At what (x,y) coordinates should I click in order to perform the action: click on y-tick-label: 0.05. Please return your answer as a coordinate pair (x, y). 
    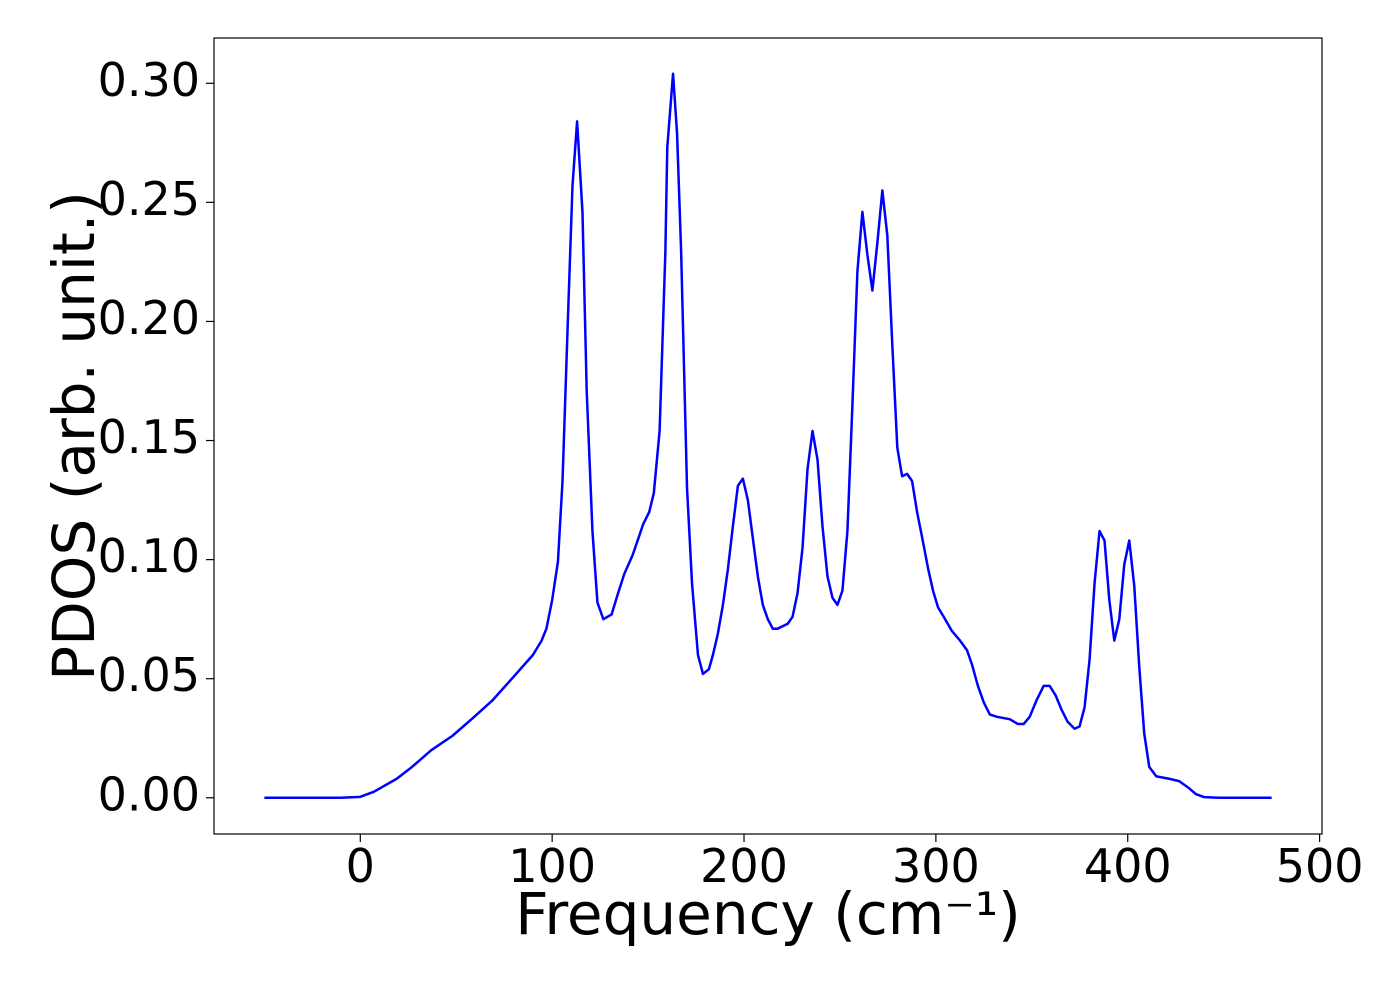
    Looking at the image, I should click on (149, 675).